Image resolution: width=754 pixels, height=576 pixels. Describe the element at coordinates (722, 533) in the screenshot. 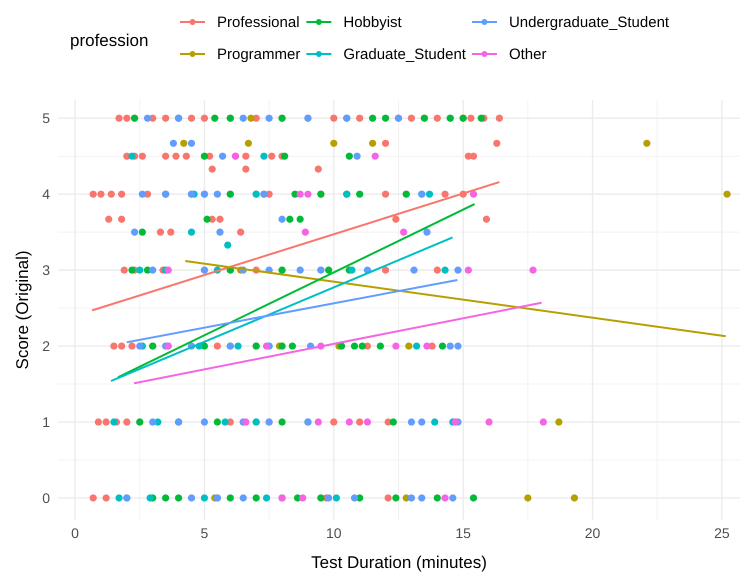

I see `x-tick-label: 25` at that location.